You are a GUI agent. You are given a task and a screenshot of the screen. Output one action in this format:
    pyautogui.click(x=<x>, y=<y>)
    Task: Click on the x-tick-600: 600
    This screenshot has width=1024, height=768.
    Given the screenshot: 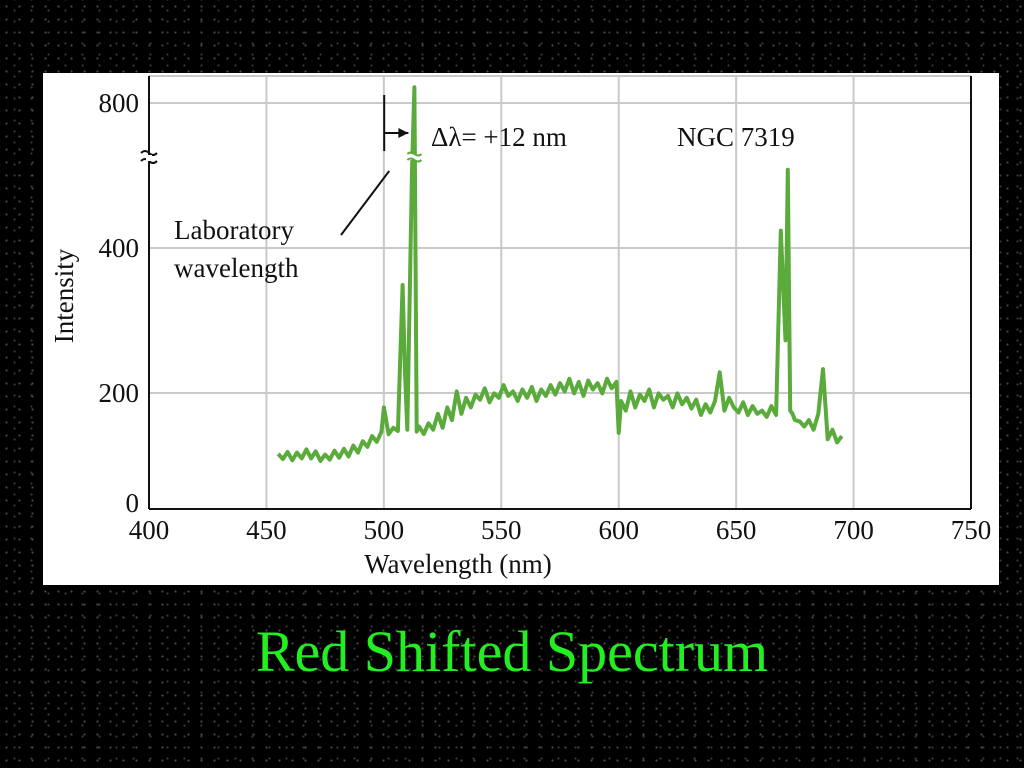 What is the action you would take?
    pyautogui.click(x=618, y=530)
    